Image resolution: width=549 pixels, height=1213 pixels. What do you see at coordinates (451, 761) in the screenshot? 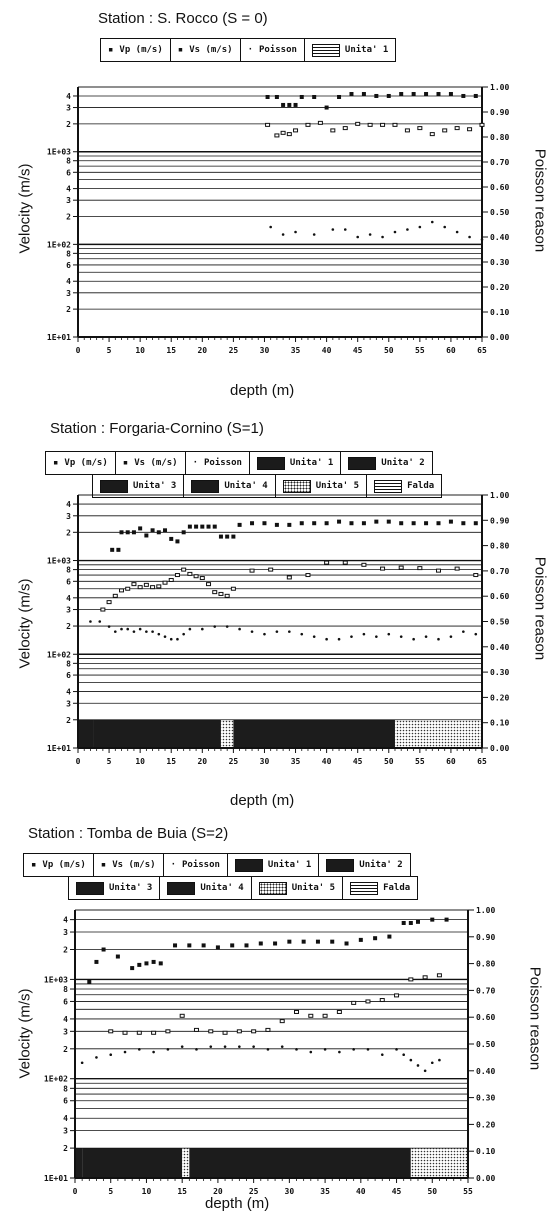
I see `x-tick-label: 60` at bounding box center [451, 761].